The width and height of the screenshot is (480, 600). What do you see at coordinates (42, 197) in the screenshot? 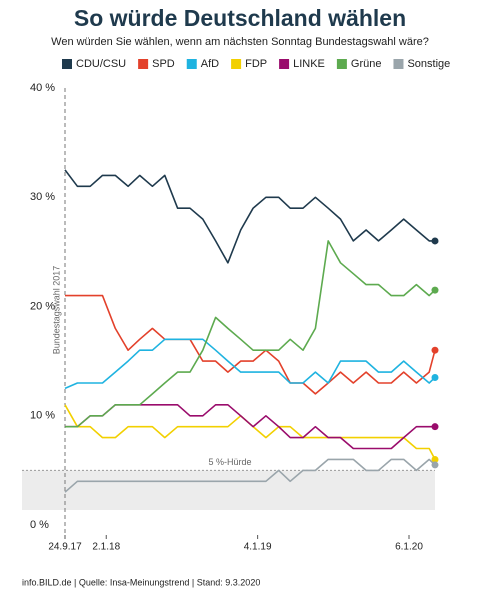
I see `y-tick-label: 30 %` at bounding box center [42, 197].